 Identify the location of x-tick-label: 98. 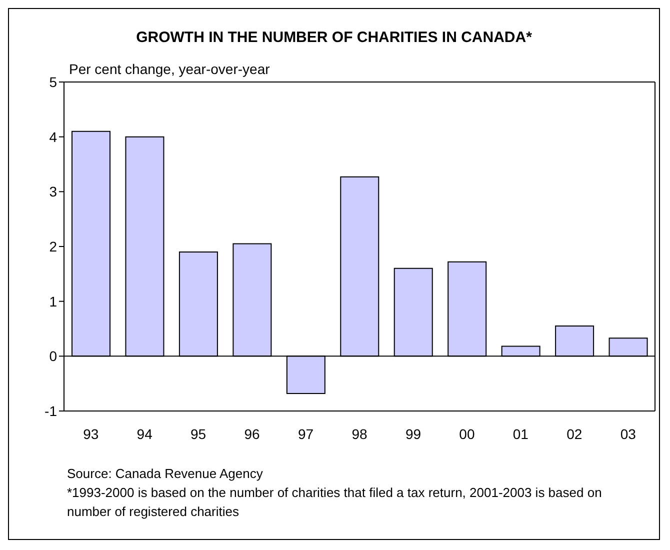
(360, 434).